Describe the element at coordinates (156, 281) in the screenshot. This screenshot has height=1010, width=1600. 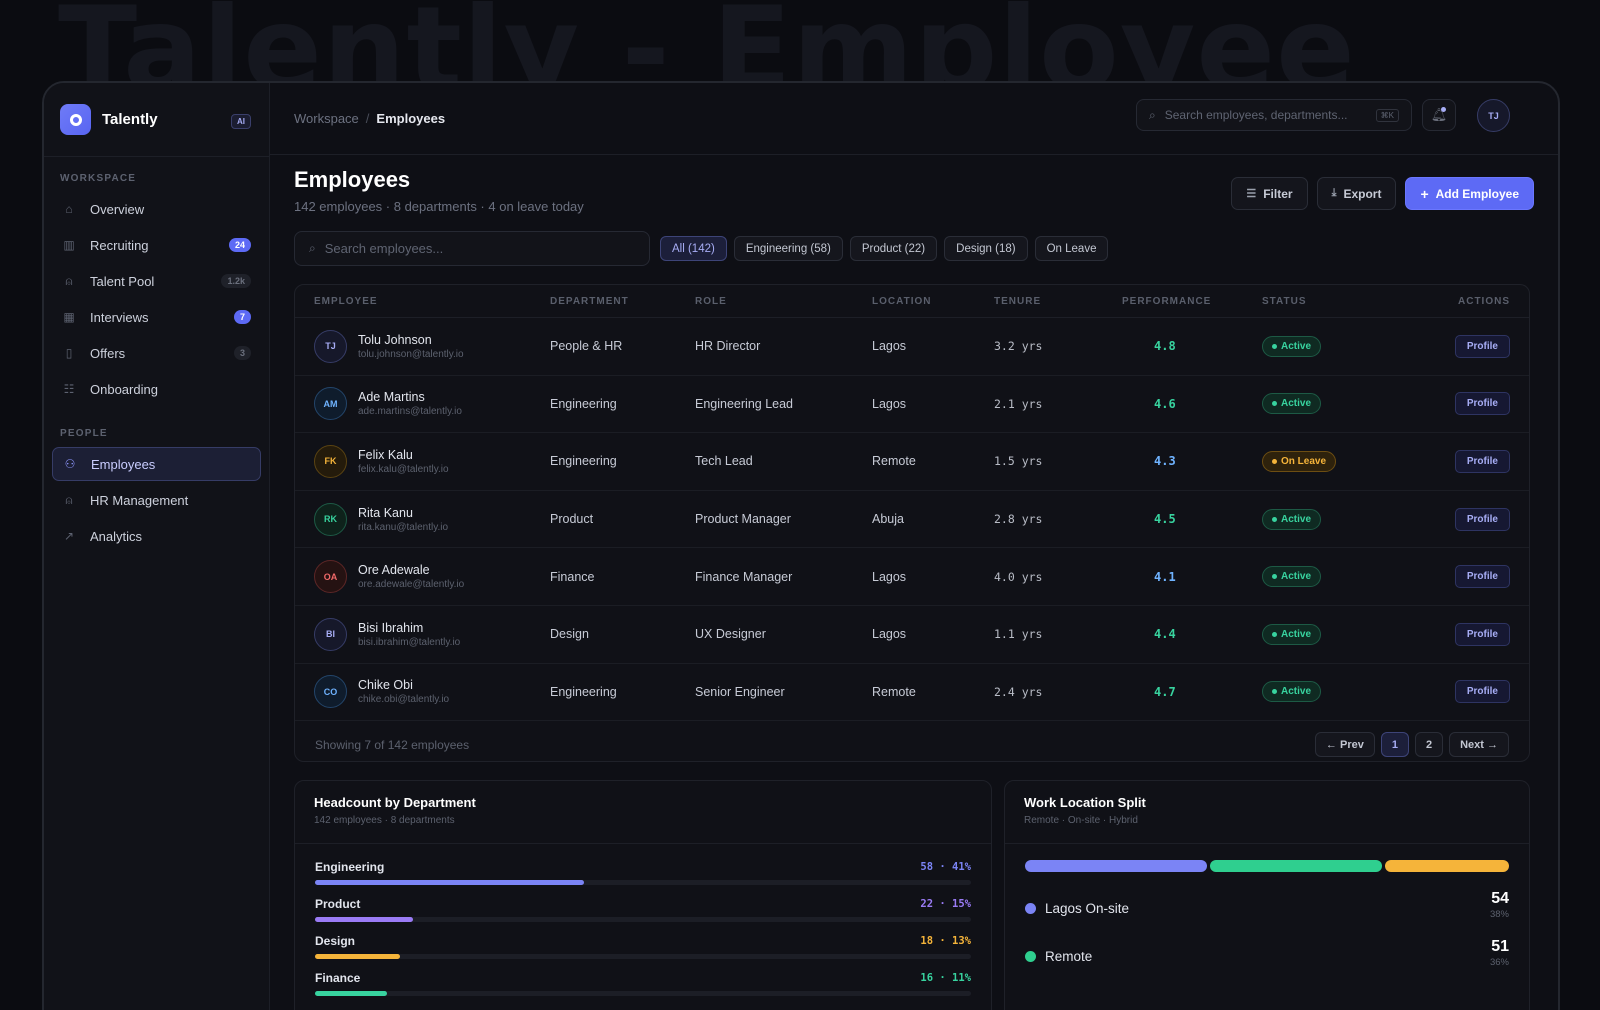
I see `sidebar-item-talent-pool: ⍝ Talent Pool 1.2k` at that location.